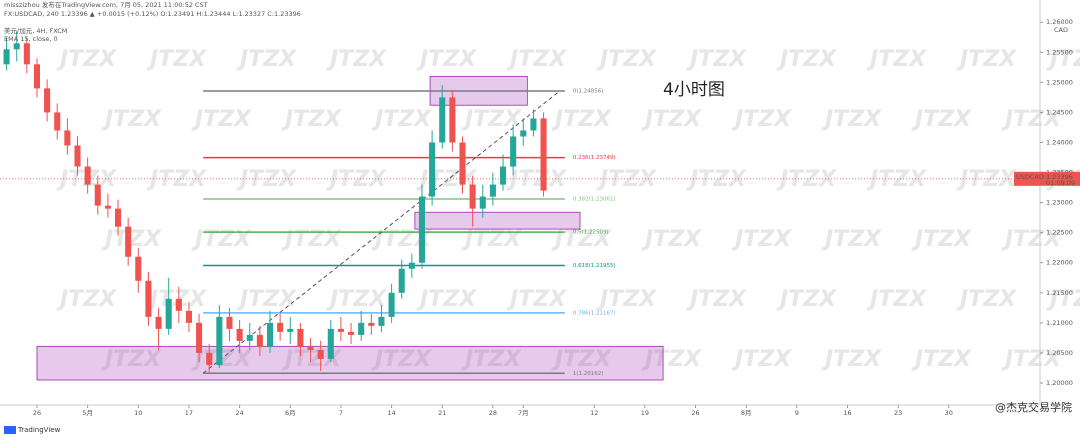  Describe the element at coordinates (341, 413) in the screenshot. I see `x-tick-label: 7` at that location.